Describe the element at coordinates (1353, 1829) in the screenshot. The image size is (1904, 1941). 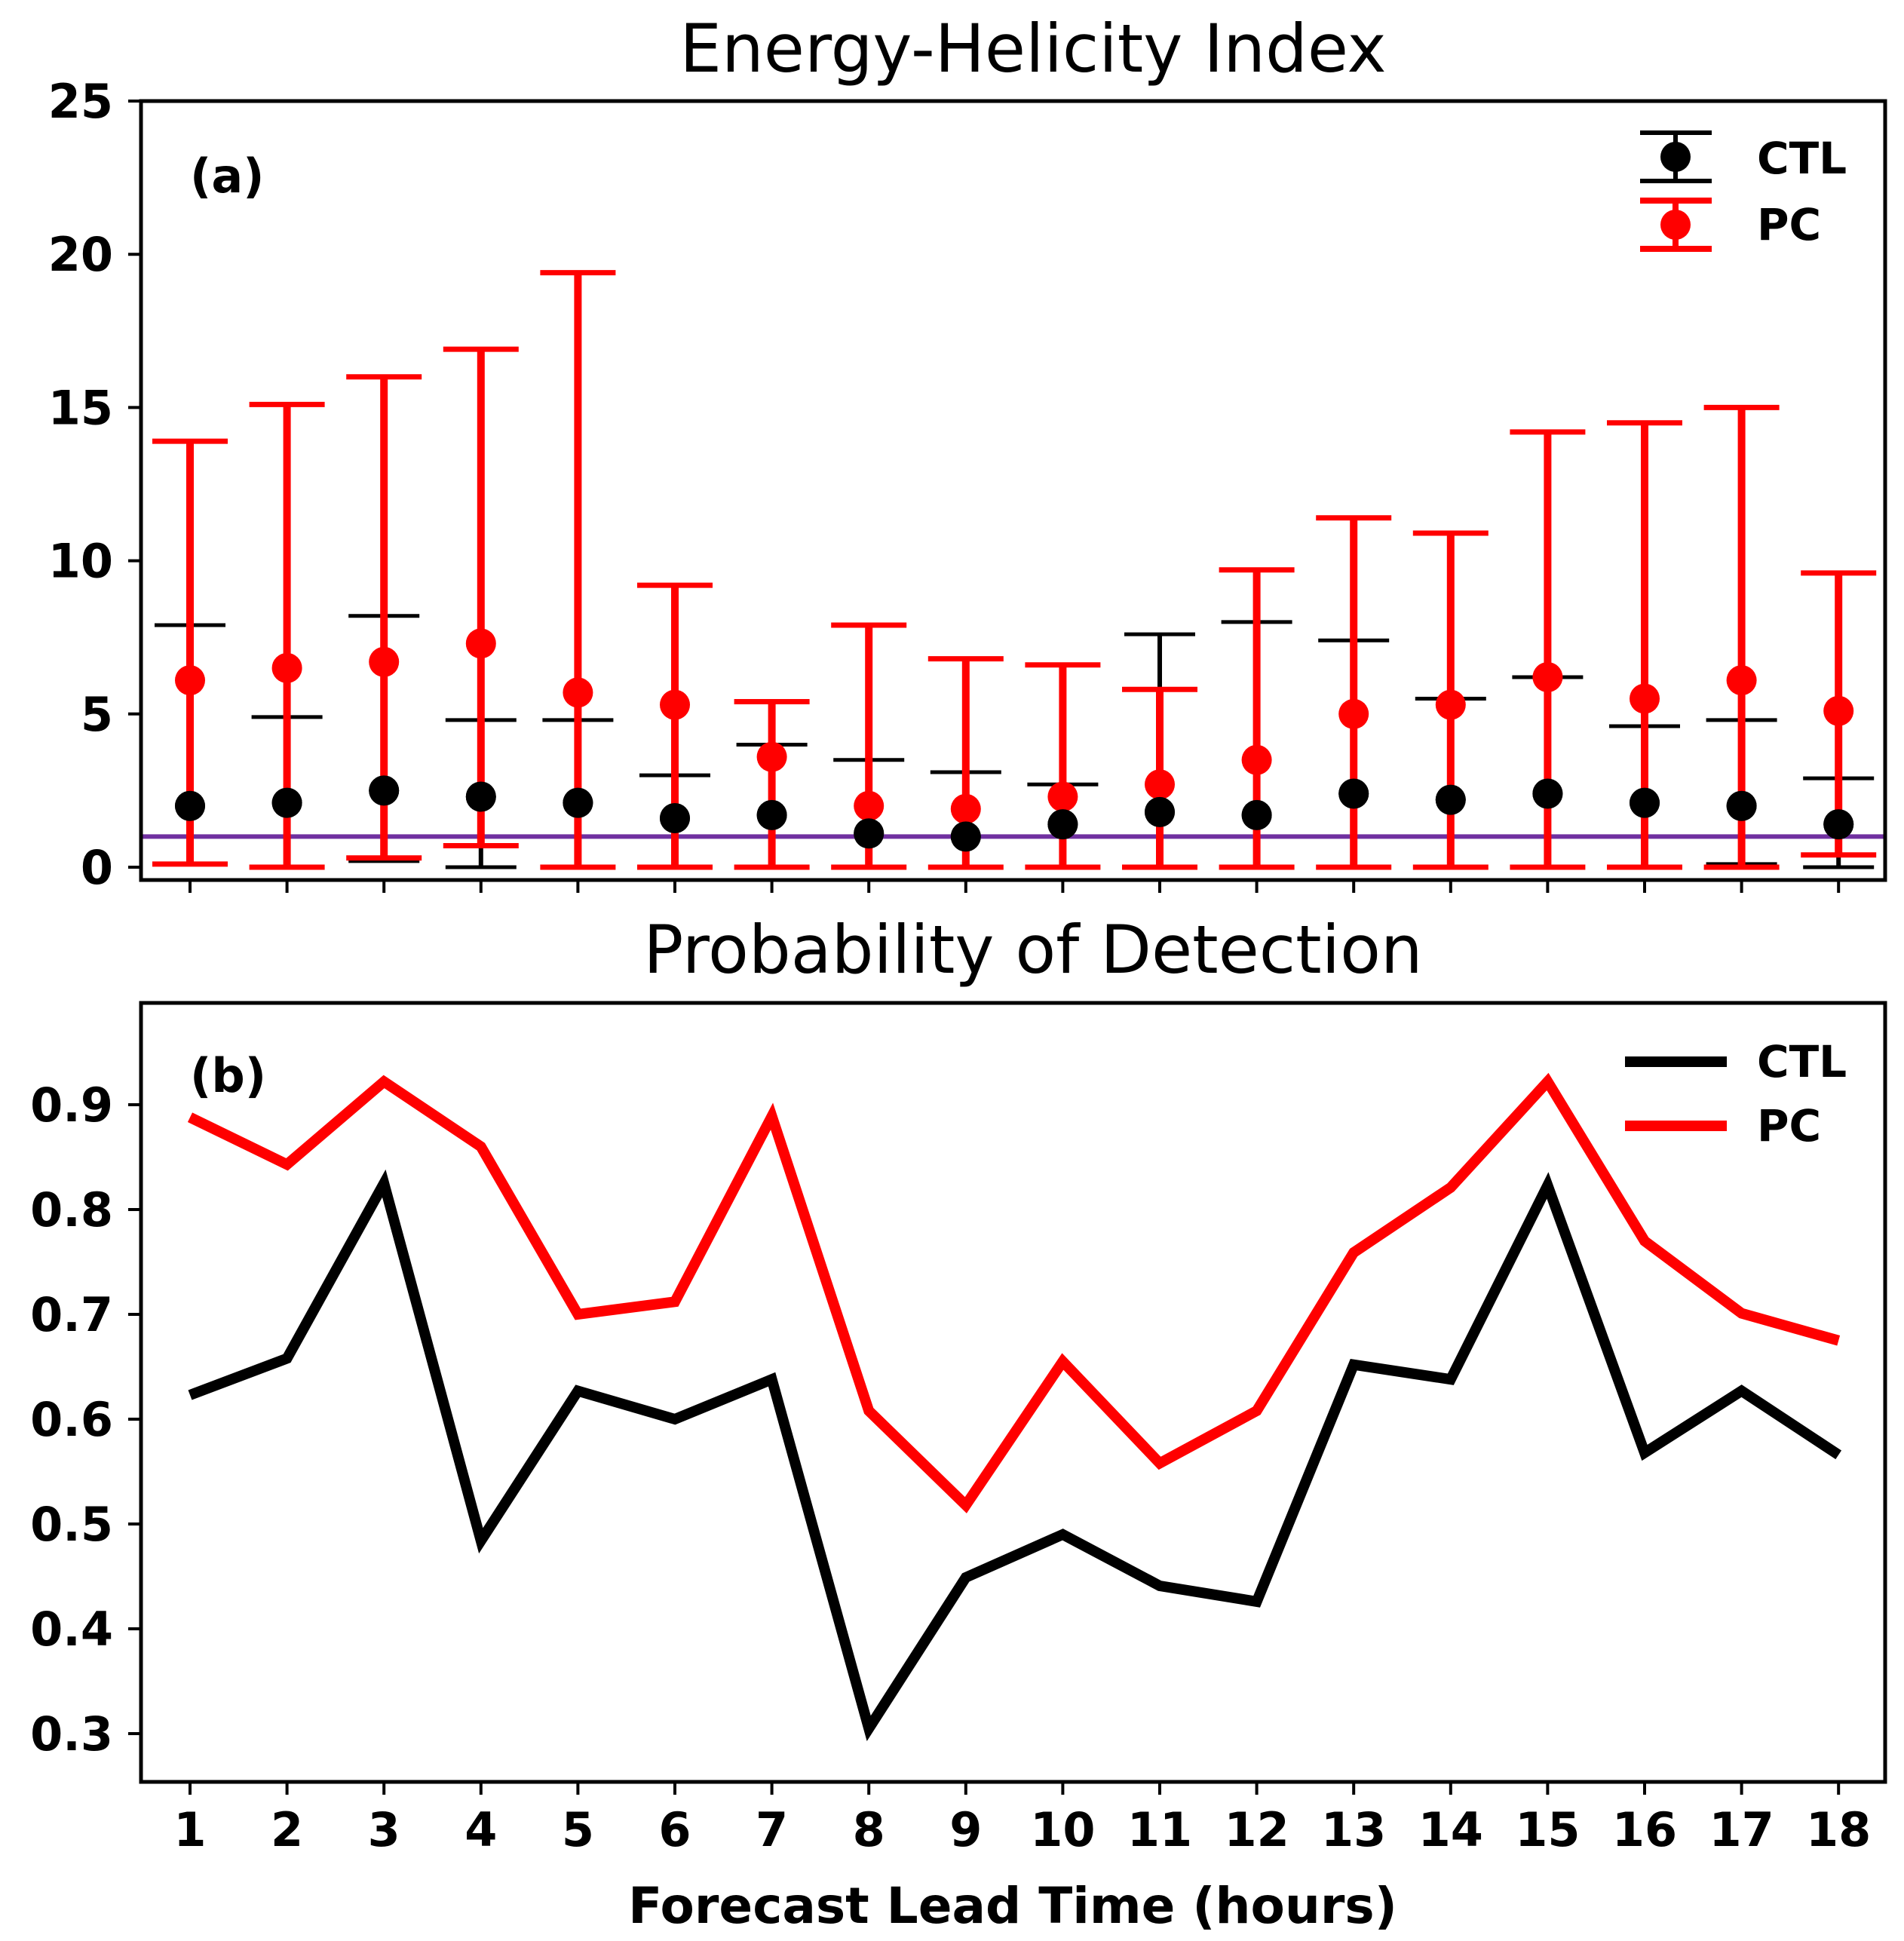
I see `x-tick-label: 13` at that location.